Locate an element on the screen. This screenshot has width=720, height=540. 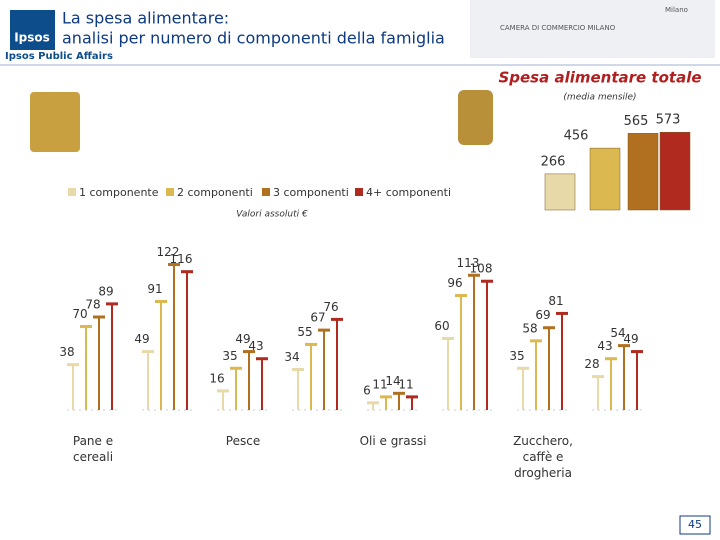
page-number: 45 is located at coordinates (695, 524).